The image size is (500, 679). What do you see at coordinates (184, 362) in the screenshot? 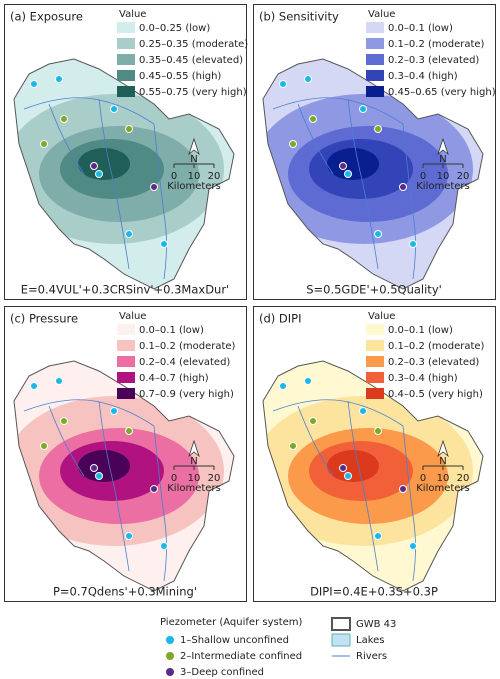
I see `legend-label: 0.2–0.4 (elevated)` at bounding box center [184, 362].